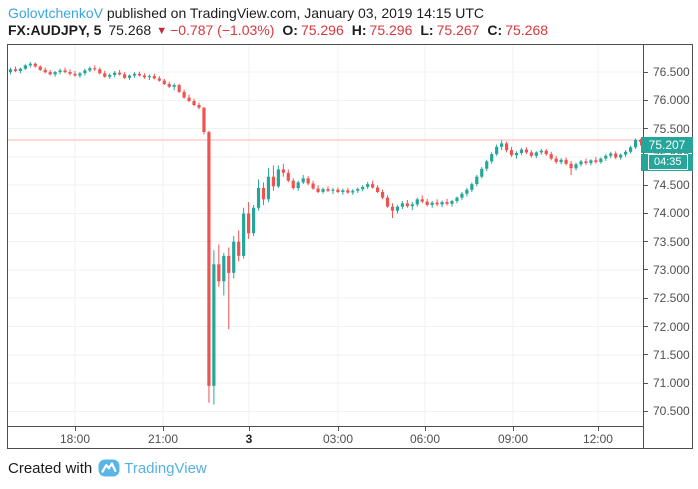  I want to click on tradingview-logo-icon, so click(109, 468).